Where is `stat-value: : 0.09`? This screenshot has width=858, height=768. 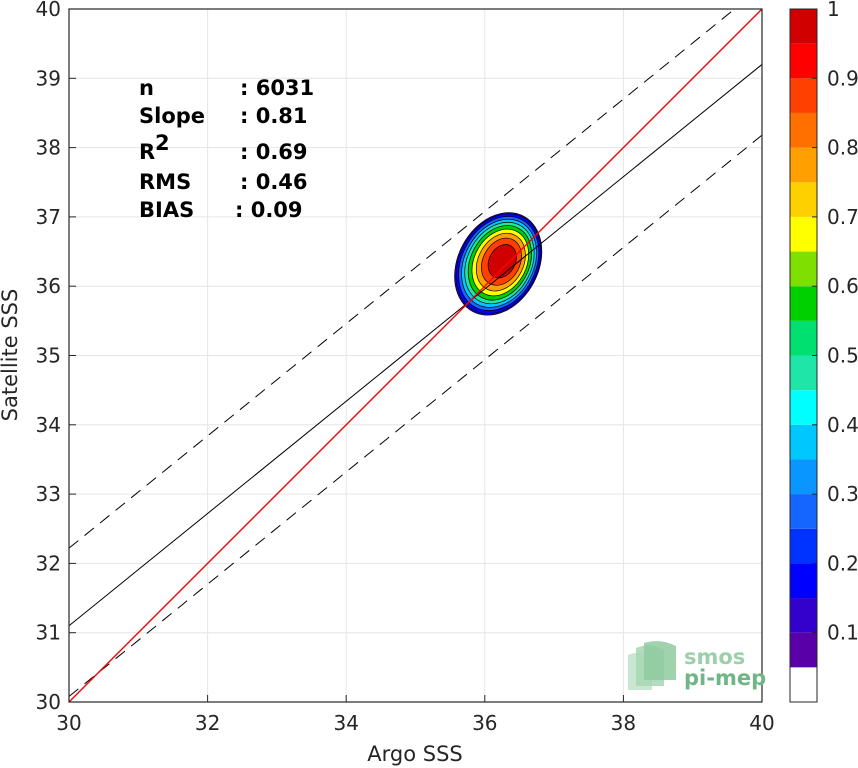
stat-value: : 0.09 is located at coordinates (269, 210).